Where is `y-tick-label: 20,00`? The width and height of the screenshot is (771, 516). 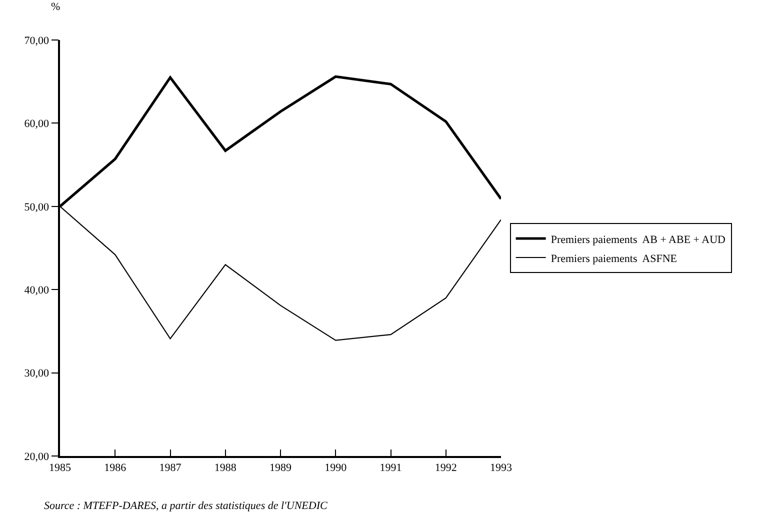
y-tick-label: 20,00 is located at coordinates (37, 456).